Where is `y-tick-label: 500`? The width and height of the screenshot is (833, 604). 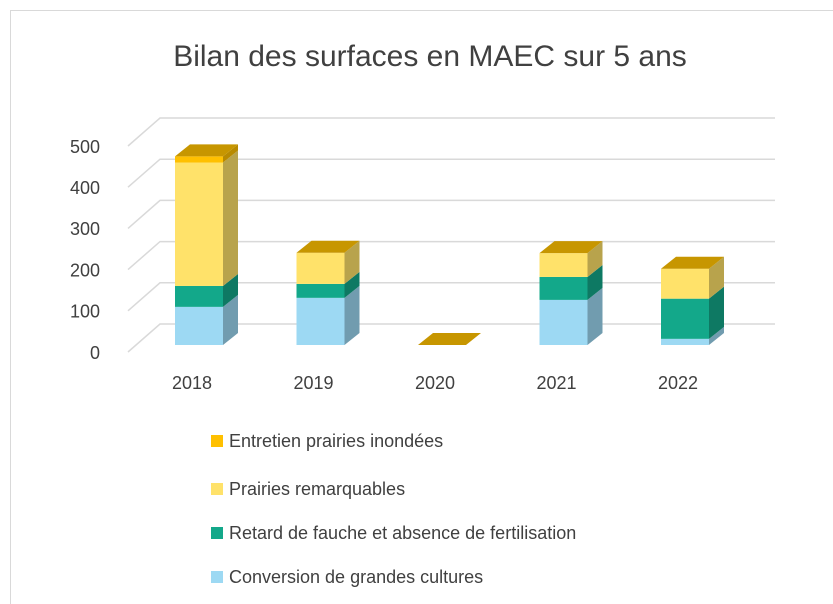 y-tick-label: 500 is located at coordinates (85, 147).